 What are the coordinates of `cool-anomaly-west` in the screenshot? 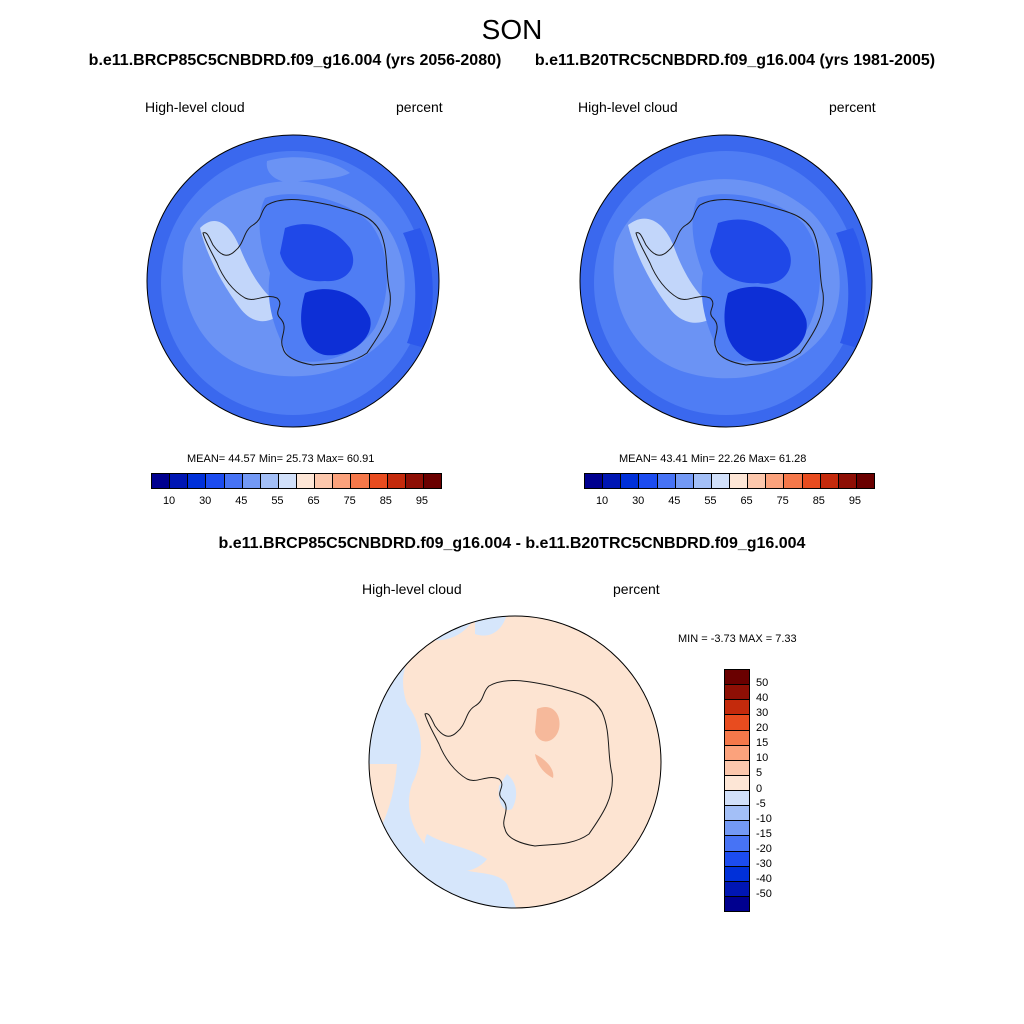 It's located at (443, 762).